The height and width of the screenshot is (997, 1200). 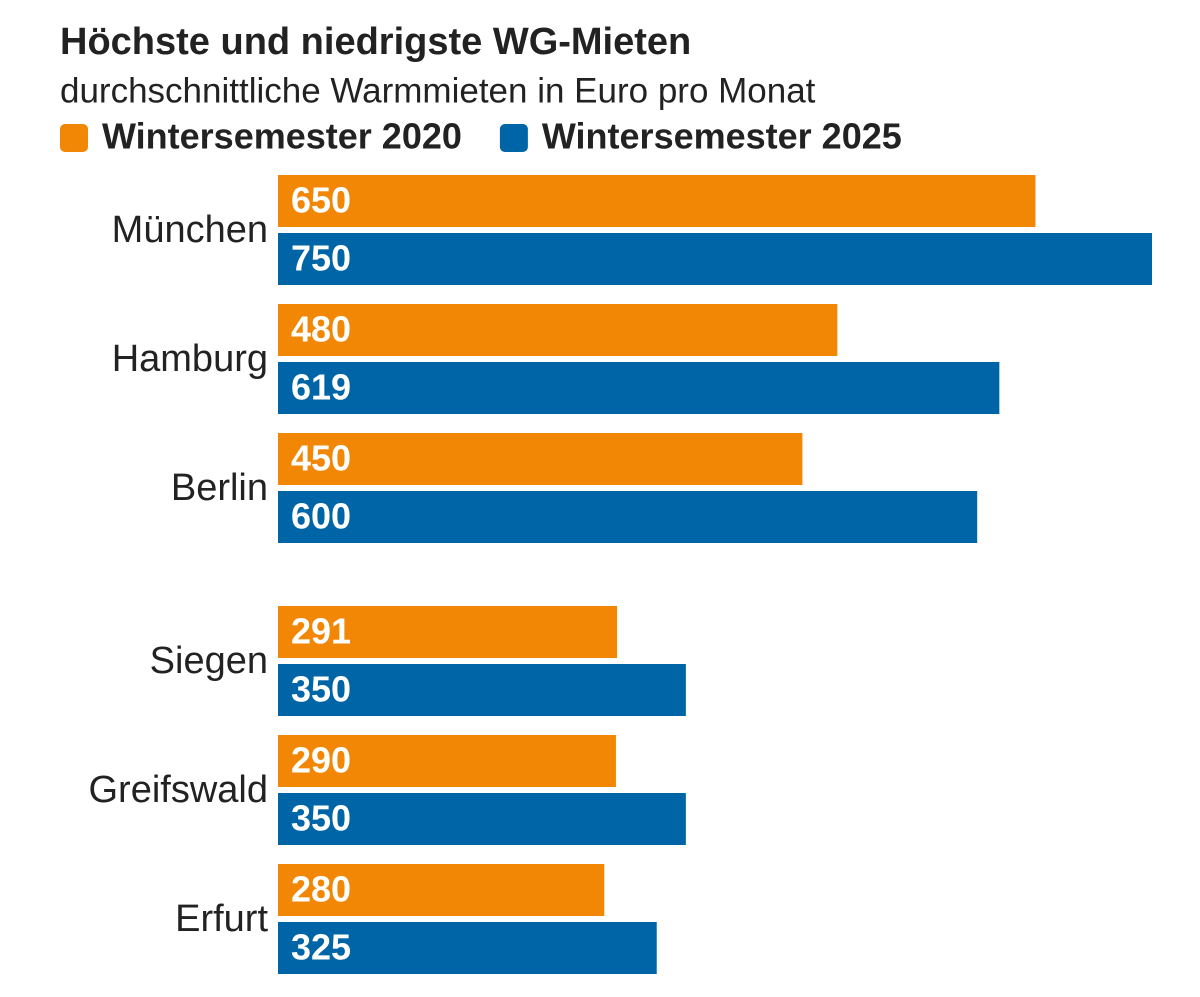 I want to click on chart-title: Höchste und niedrigste WG-Mieten, so click(x=375, y=42).